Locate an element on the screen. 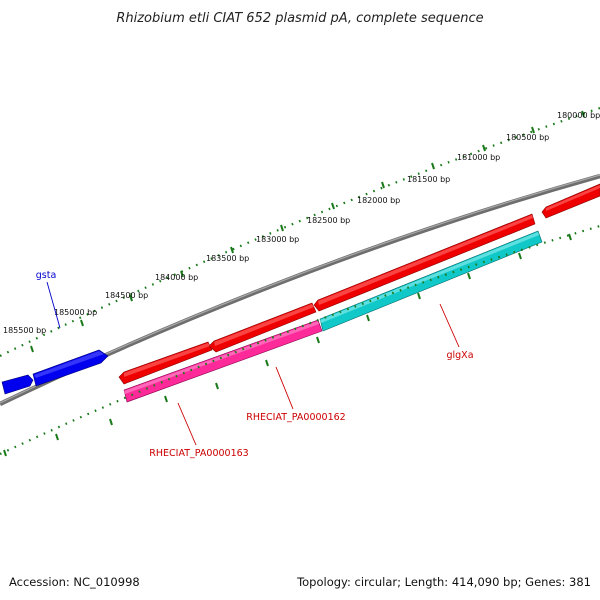  leader-rheciat-pa0000162 is located at coordinates (284, 388).